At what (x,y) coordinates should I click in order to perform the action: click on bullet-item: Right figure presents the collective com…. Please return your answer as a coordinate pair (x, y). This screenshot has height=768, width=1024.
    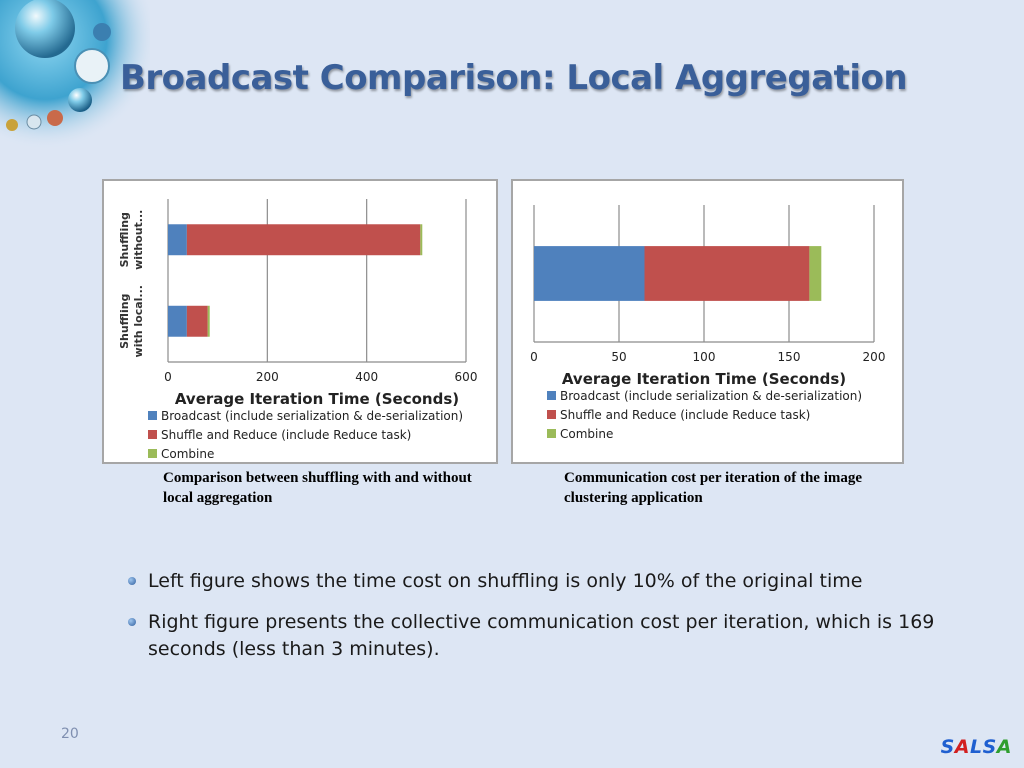
    Looking at the image, I should click on (538, 636).